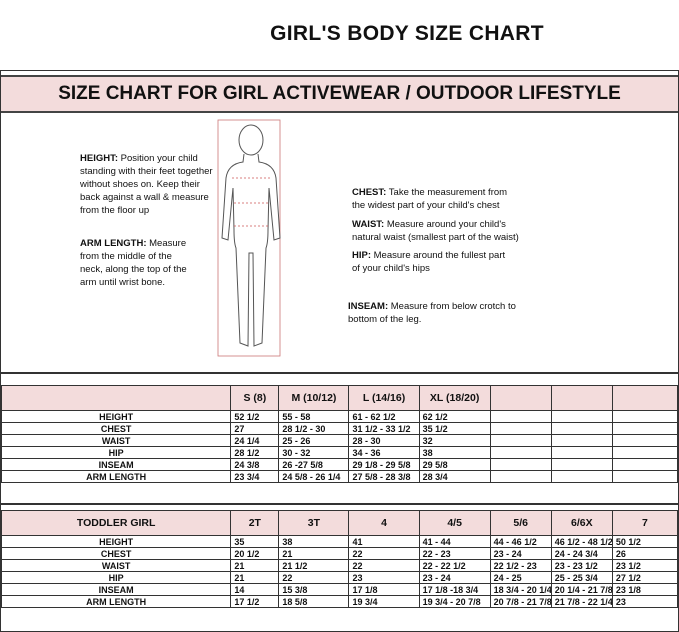  Describe the element at coordinates (314, 565) in the screenshot. I see `table-cell: 21 1/2` at that location.